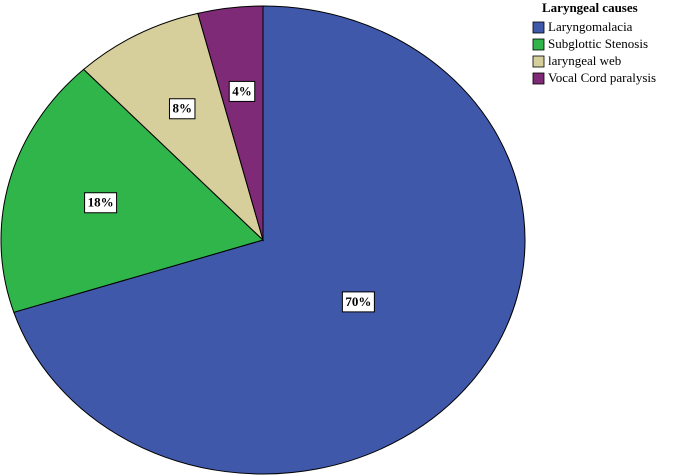 This screenshot has height=476, width=685. I want to click on value-label: 8%, so click(182, 108).